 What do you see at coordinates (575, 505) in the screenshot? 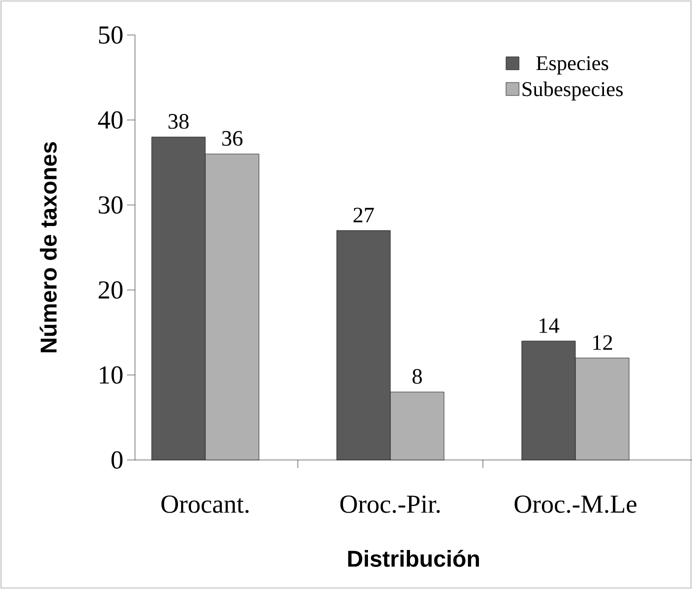
I see `x-tick-label: Oroc.-M.Le` at bounding box center [575, 505].